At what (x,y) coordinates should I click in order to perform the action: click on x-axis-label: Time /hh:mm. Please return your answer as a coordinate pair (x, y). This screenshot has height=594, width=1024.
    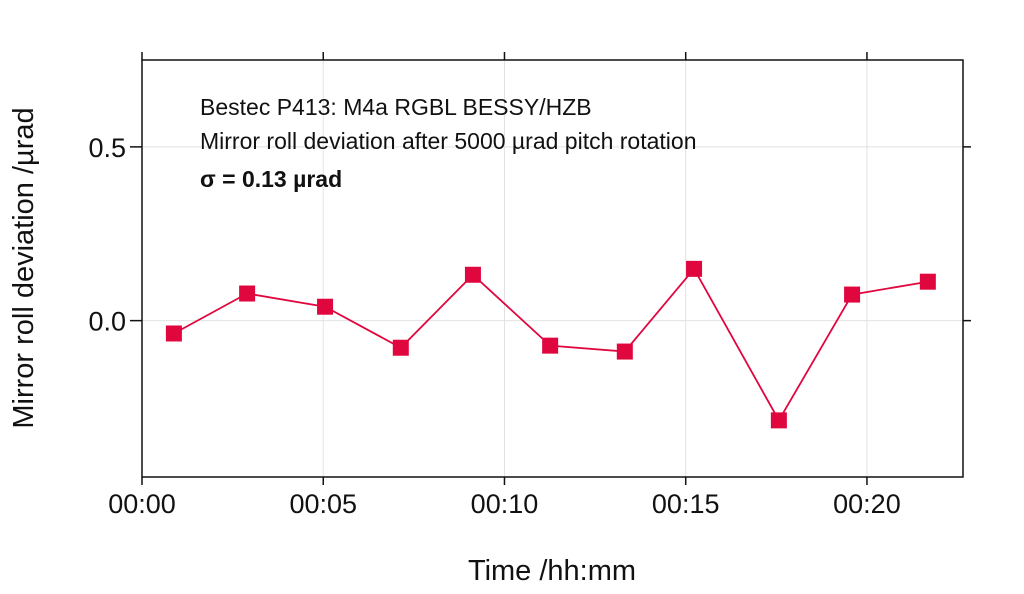
    Looking at the image, I should click on (552, 571).